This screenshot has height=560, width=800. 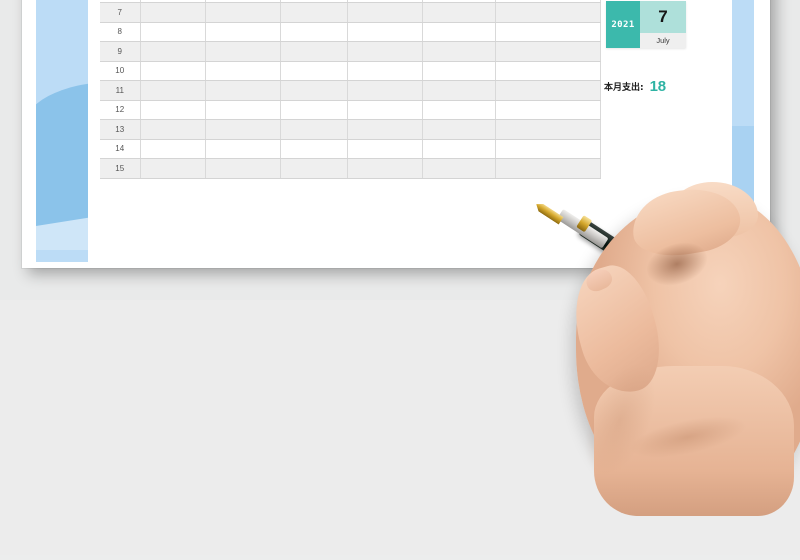 What do you see at coordinates (62, 131) in the screenshot?
I see `left-blue-decoration-panel` at bounding box center [62, 131].